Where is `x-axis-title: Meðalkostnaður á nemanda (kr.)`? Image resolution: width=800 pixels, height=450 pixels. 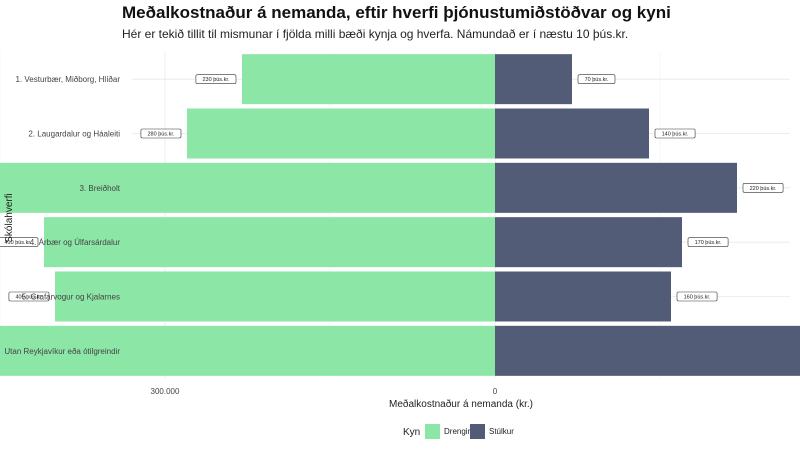
x-axis-title: Meðalkostnaður á nemanda (kr.) is located at coordinates (461, 404).